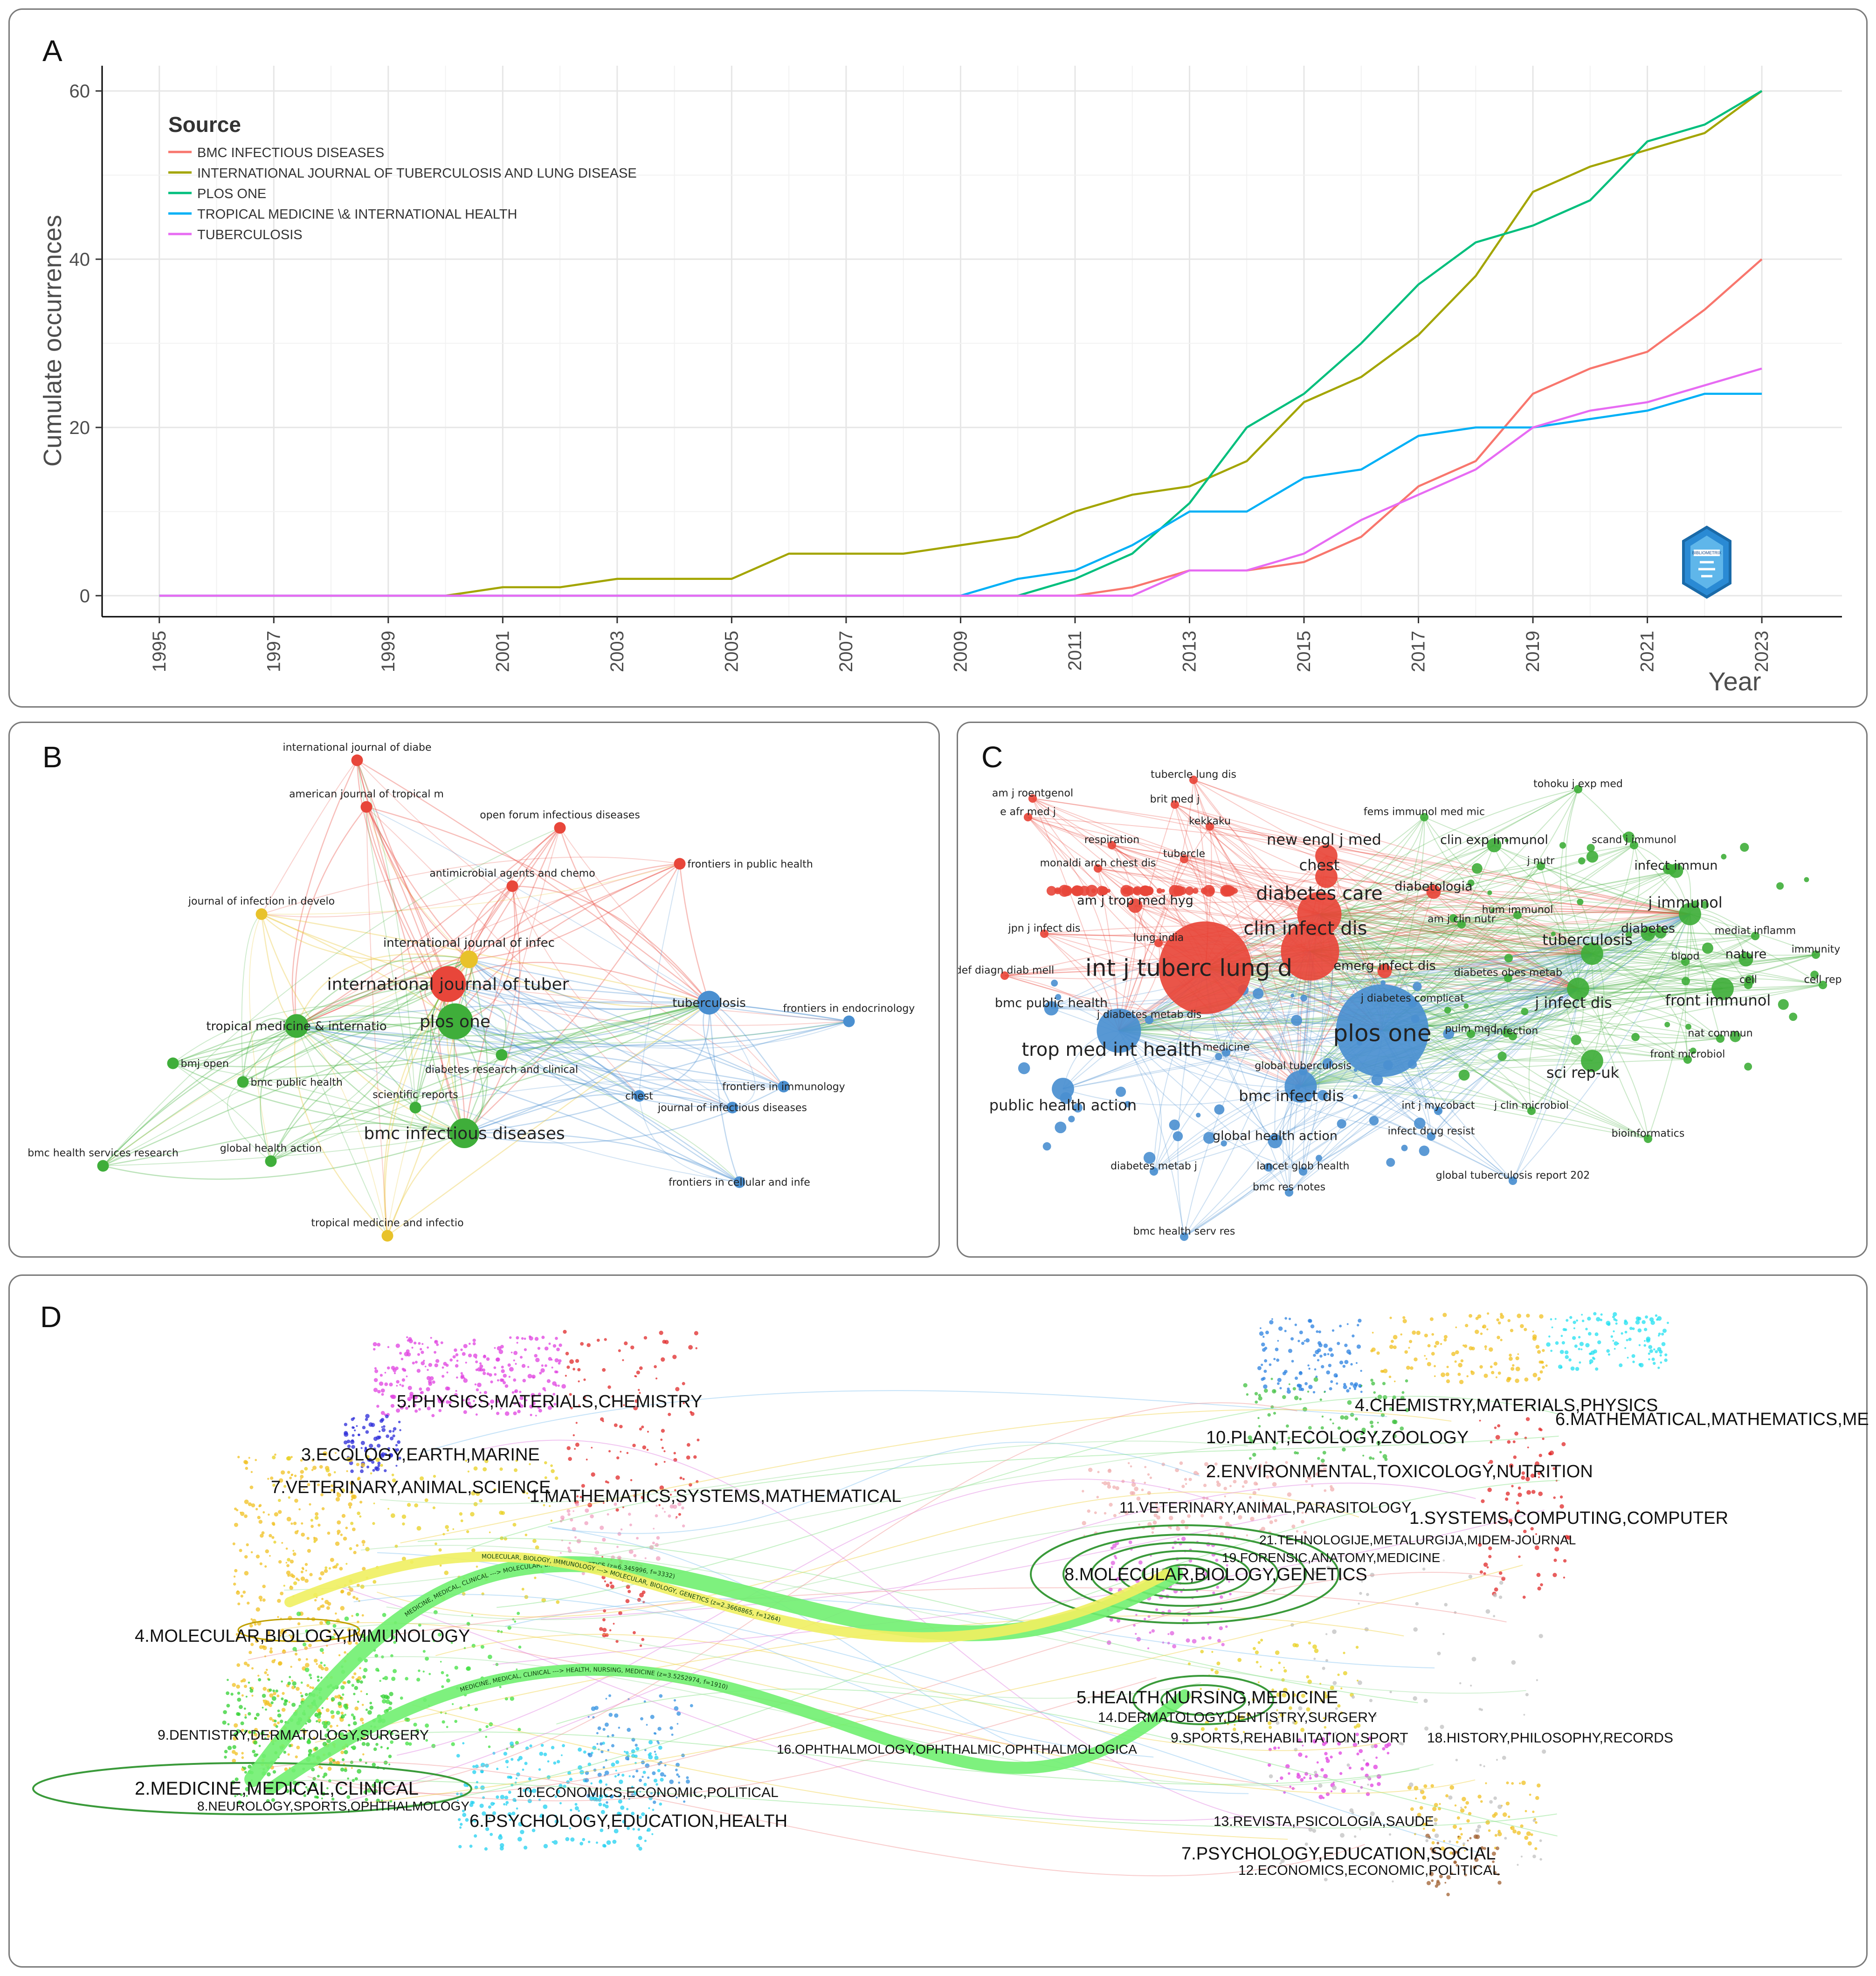 The width and height of the screenshot is (1876, 1976). I want to click on node-nat-commun, so click(1721, 1038).